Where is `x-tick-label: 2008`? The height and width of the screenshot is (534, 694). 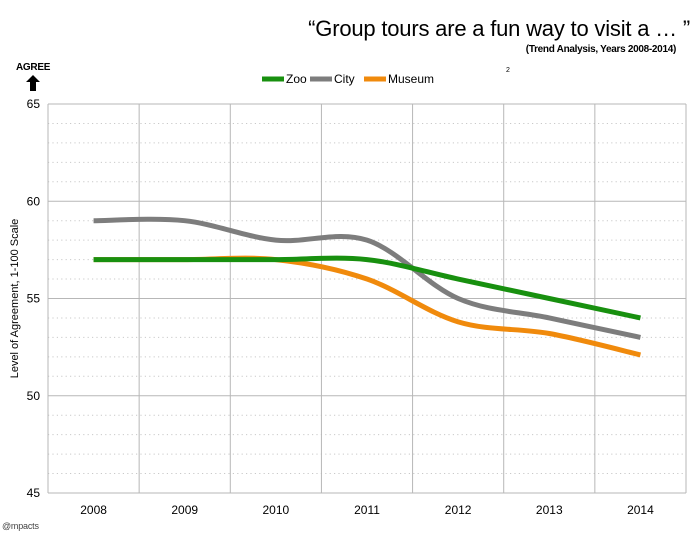
x-tick-label: 2008 is located at coordinates (93, 510).